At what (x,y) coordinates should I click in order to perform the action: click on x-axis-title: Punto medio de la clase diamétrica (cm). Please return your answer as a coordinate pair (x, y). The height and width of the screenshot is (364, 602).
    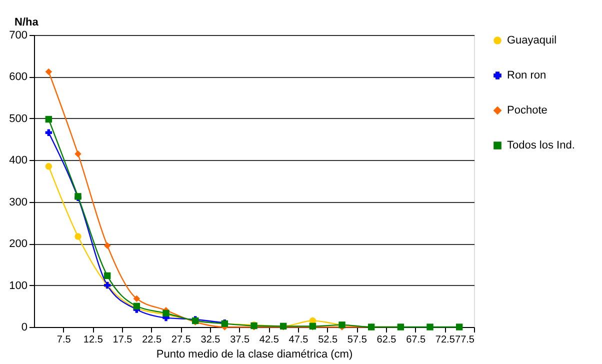
    Looking at the image, I should click on (254, 354).